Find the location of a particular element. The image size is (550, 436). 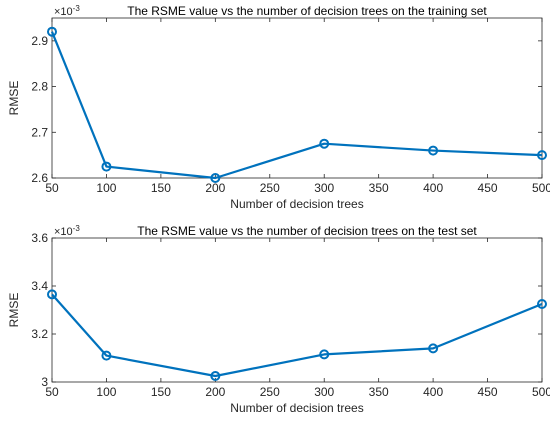

y-tick-label: 3.4 is located at coordinates (39, 286).